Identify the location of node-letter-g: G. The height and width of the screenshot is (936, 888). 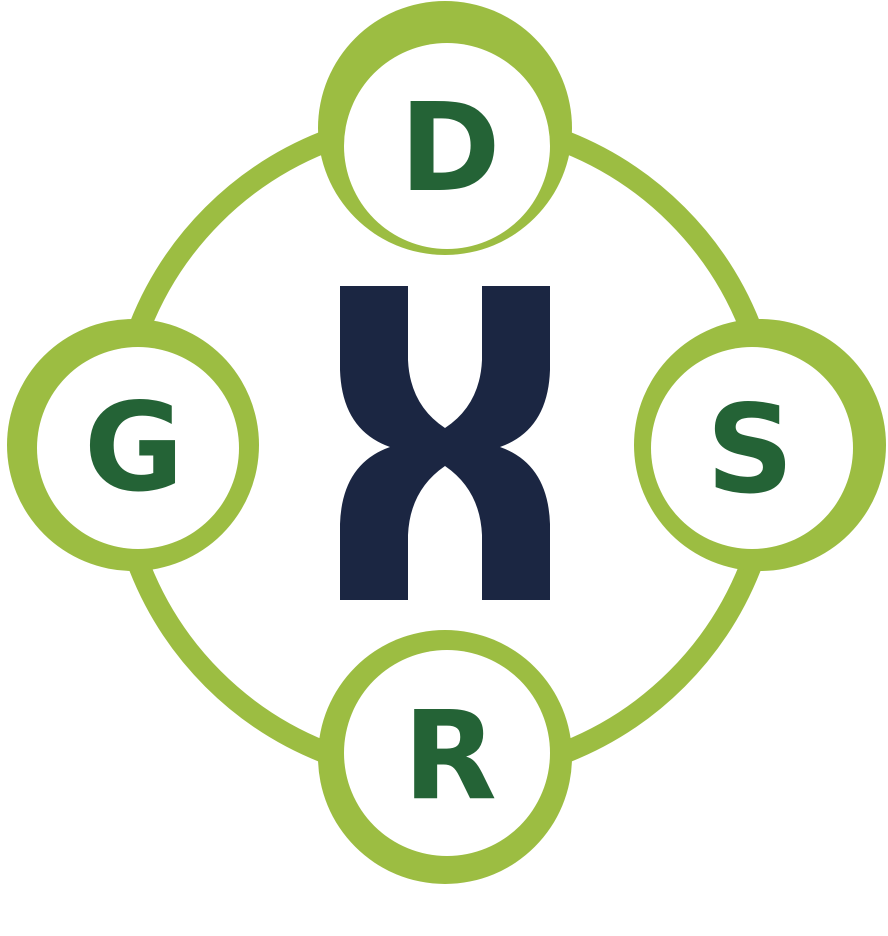
(134, 448).